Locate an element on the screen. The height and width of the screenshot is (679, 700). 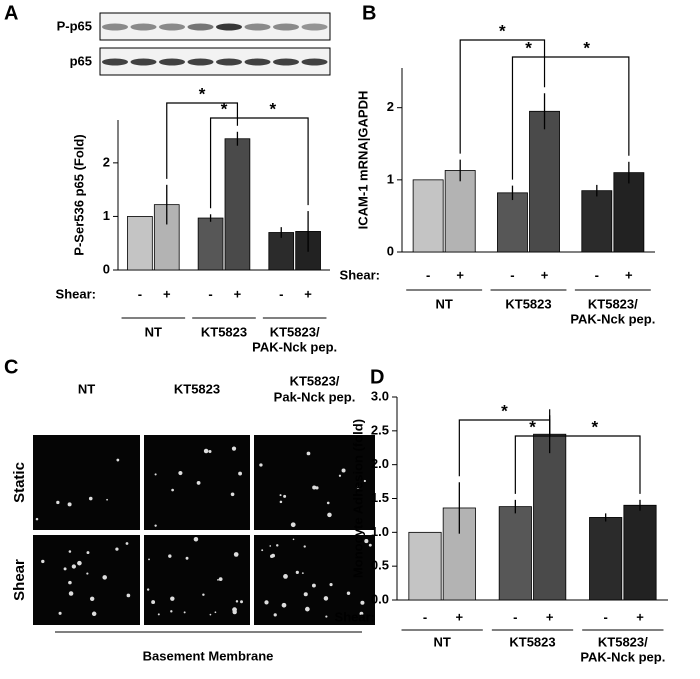
y-axis-label: Monocyte Adhesion (fold) is located at coordinates (357, 498).